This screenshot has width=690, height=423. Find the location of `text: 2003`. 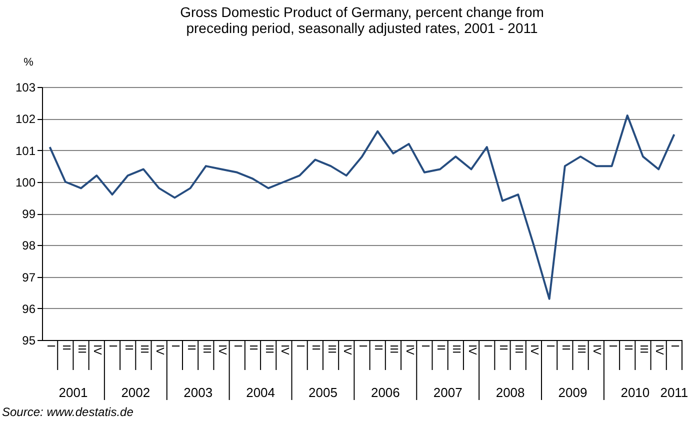

text: 2003 is located at coordinates (198, 392).